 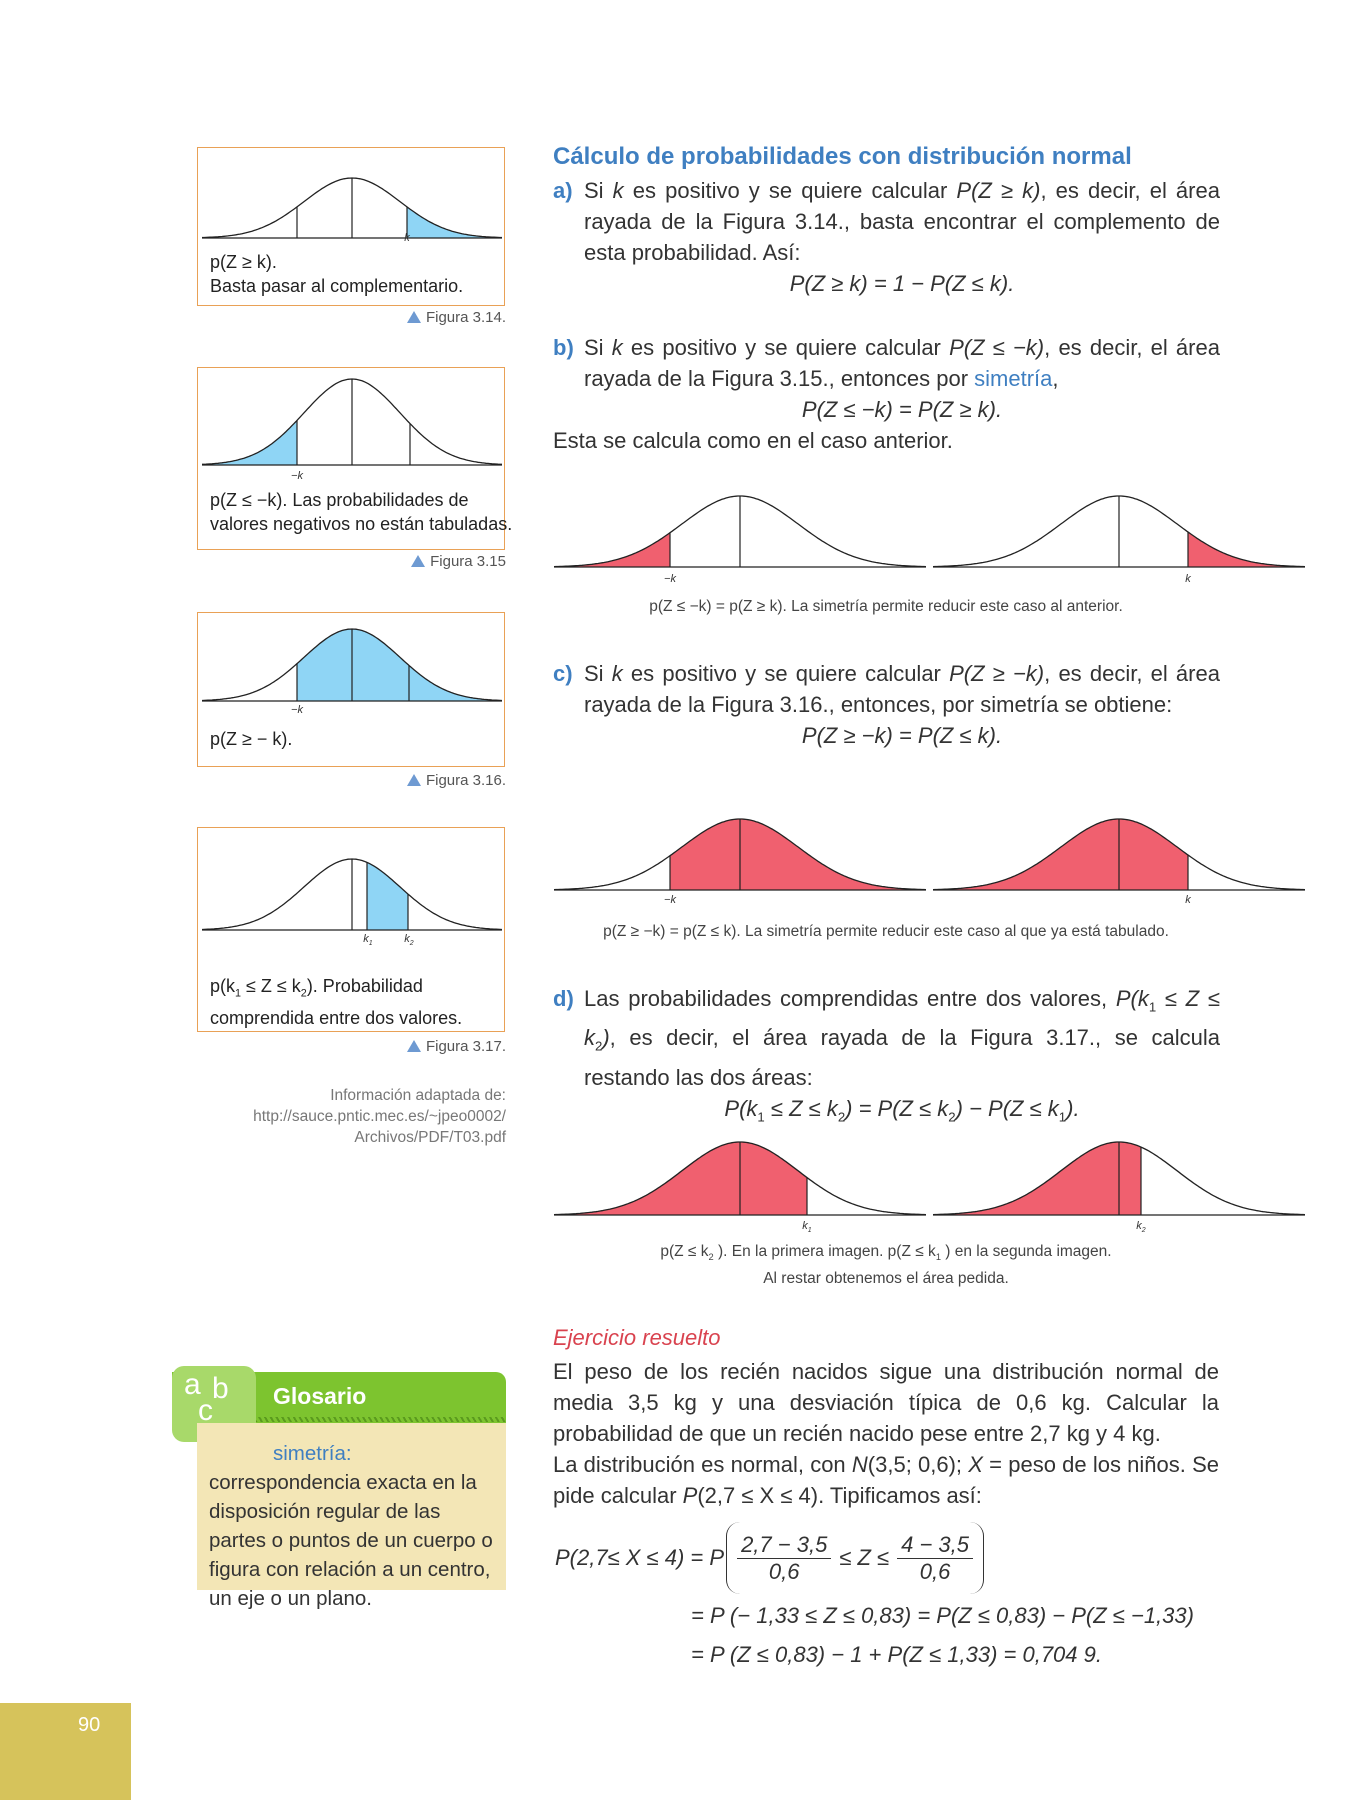 What do you see at coordinates (897, 1108) in the screenshot?
I see `math-run: ) = P(Z ≤ k` at bounding box center [897, 1108].